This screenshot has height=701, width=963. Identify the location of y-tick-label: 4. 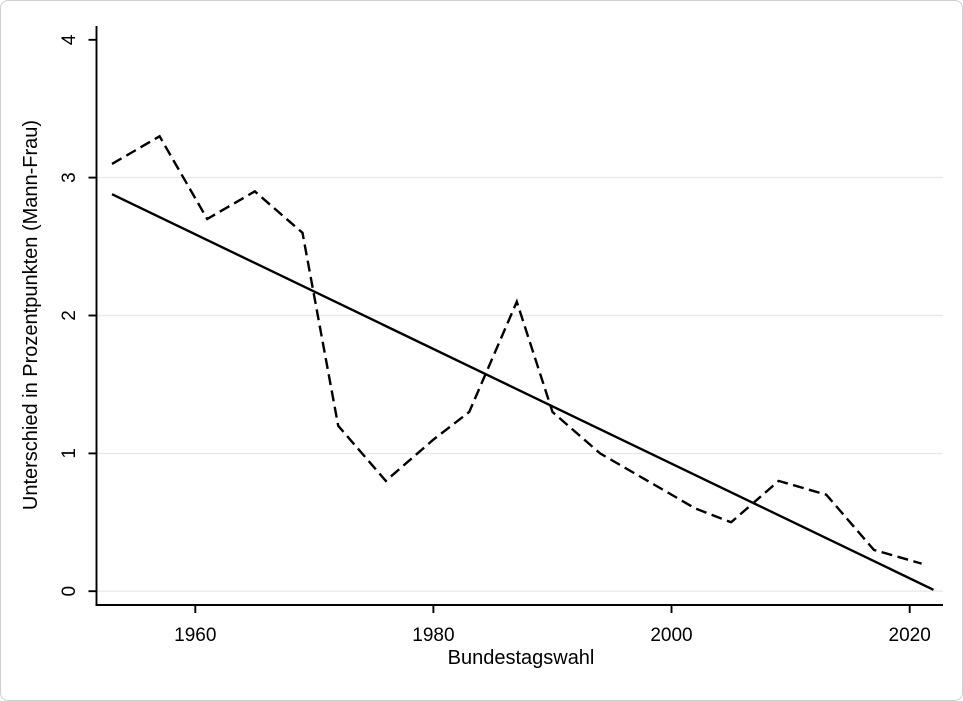
(69, 39).